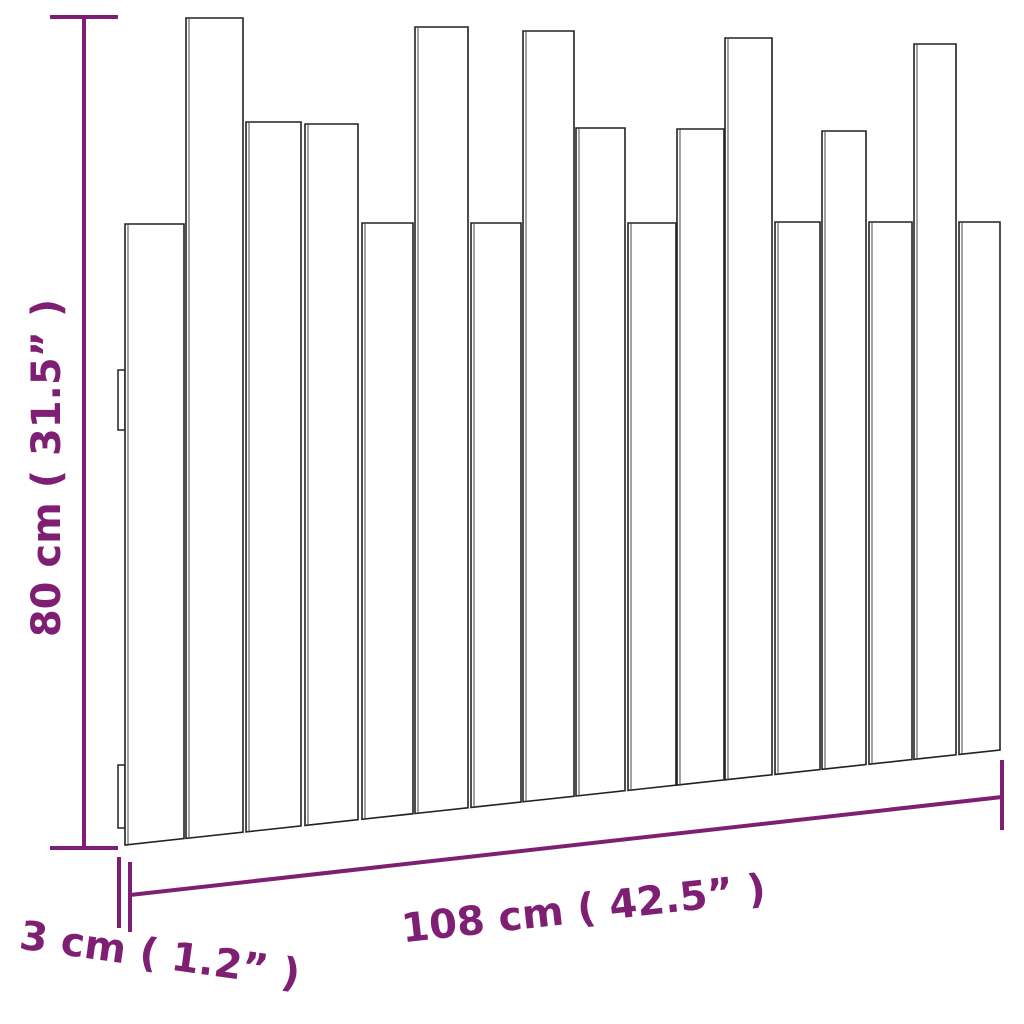 This screenshot has width=1024, height=1024. I want to click on height-label: 80 cm ( 31.5” ), so click(47, 468).